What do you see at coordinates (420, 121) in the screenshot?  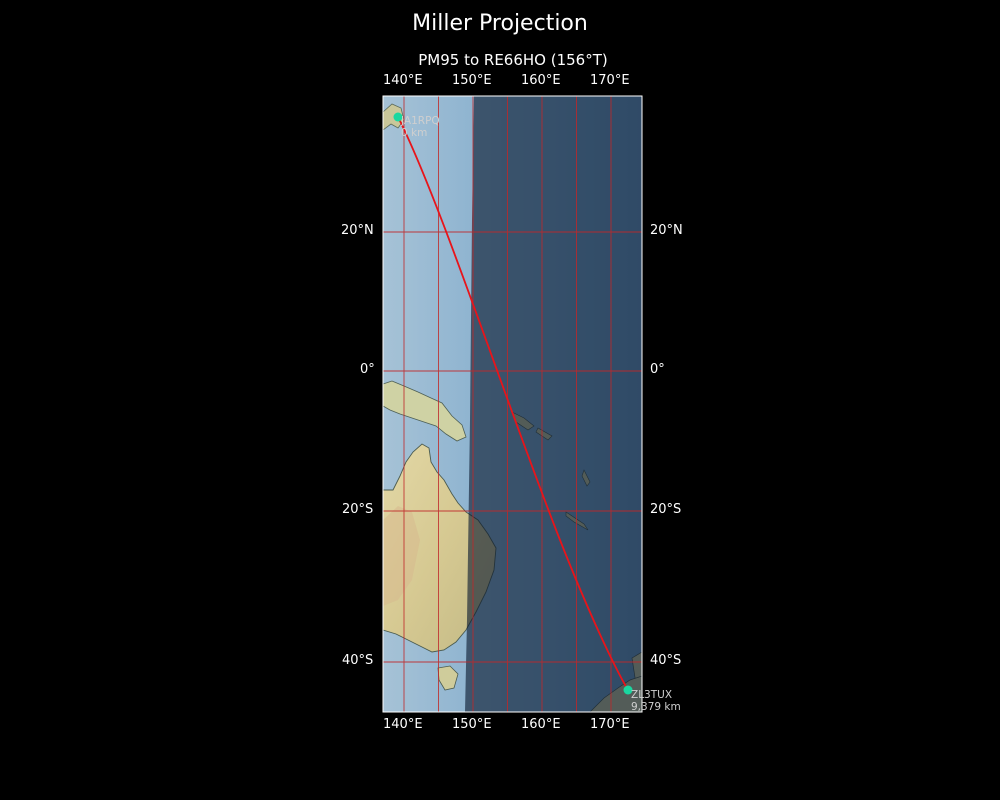 I see `start-station-label: JA1RPQ` at bounding box center [420, 121].